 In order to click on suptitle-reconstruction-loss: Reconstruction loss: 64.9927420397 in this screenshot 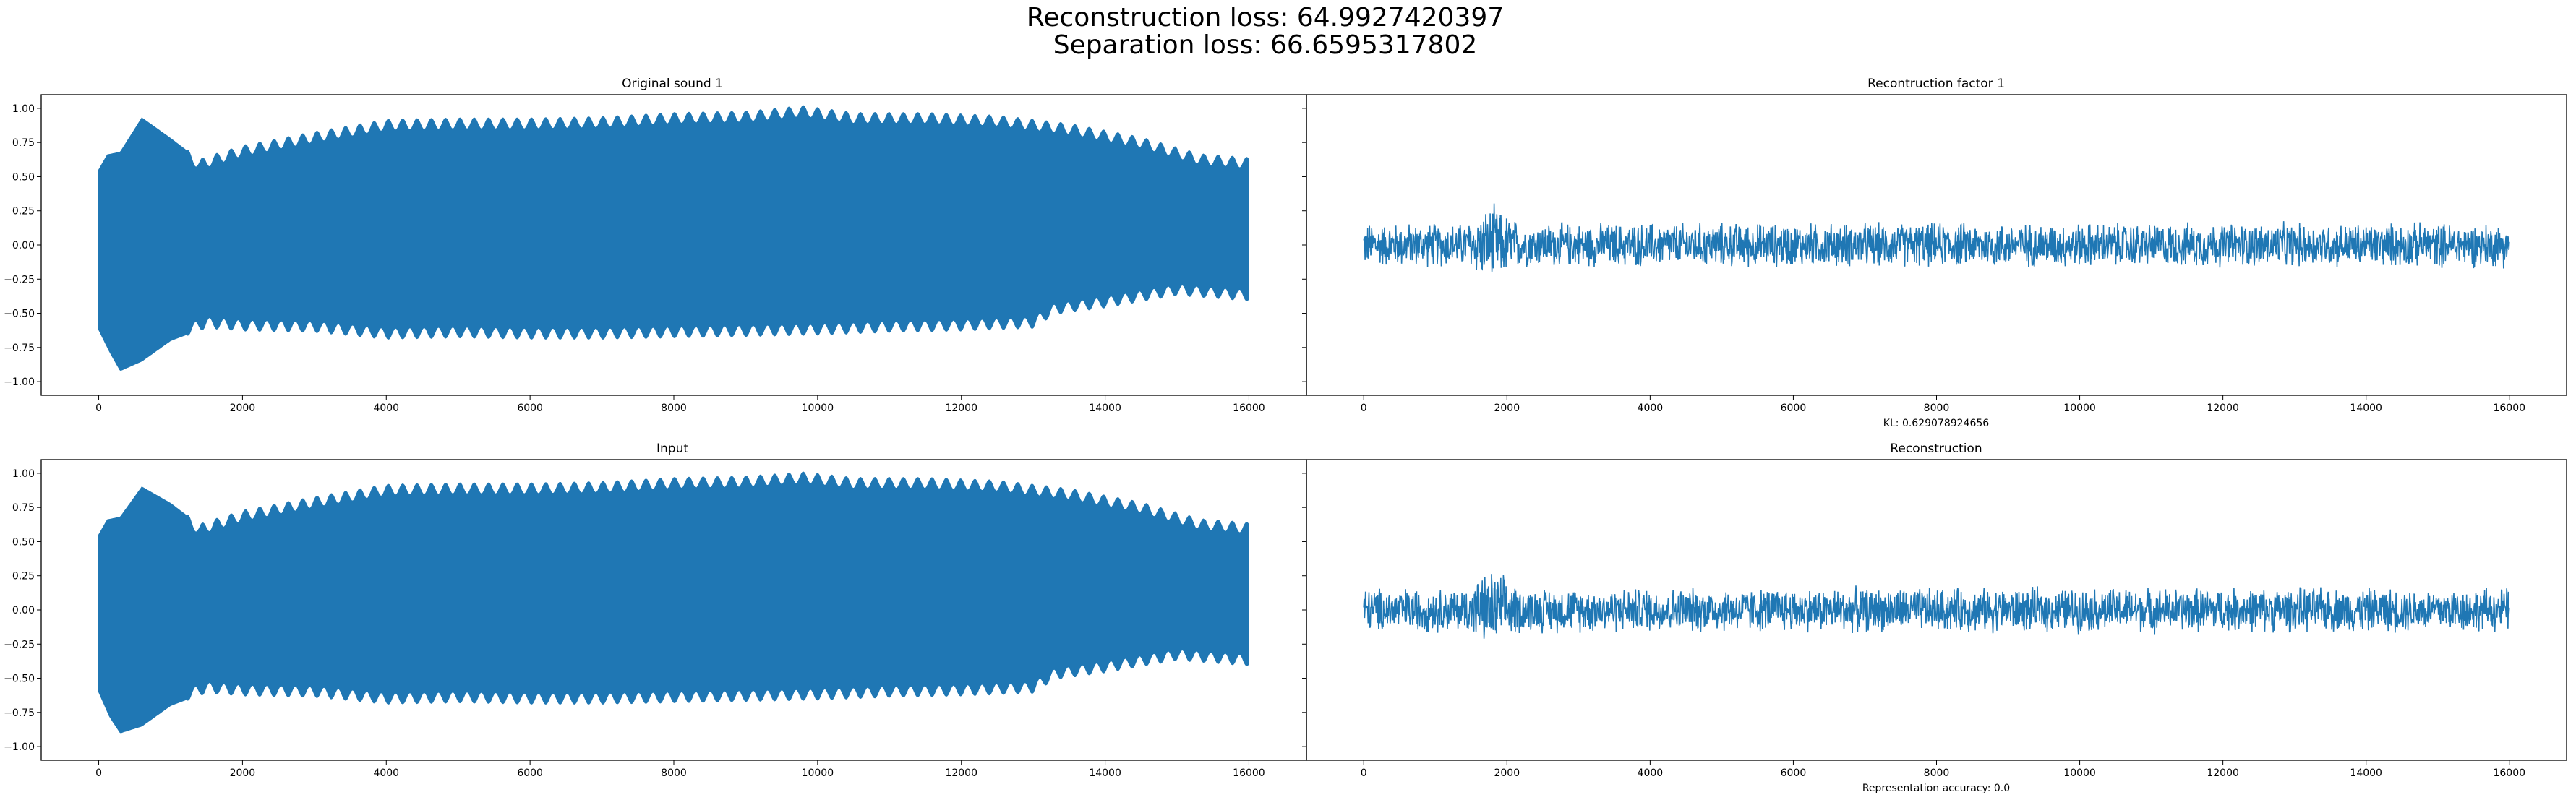, I will do `click(1265, 18)`.